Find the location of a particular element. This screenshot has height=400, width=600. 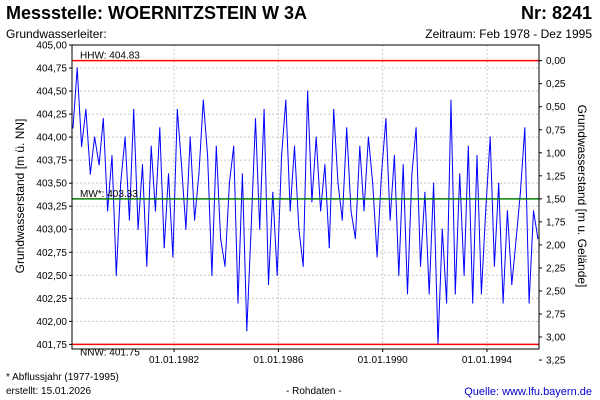

y2-tick-label: 0,75 is located at coordinates (556, 130).